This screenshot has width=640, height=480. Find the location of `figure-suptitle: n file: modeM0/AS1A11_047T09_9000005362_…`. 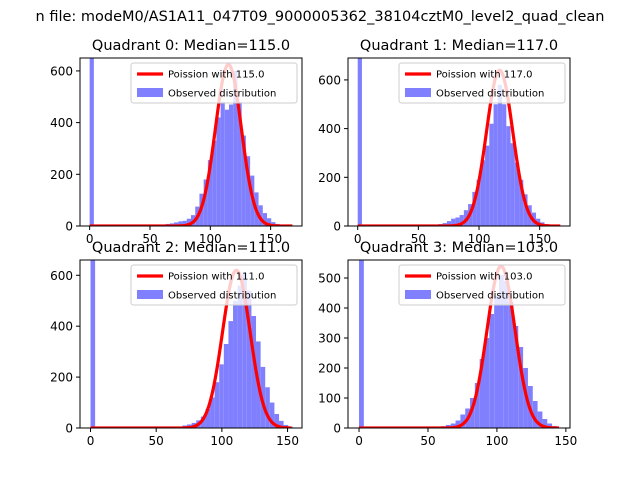

figure-suptitle: n file: modeM0/AS1A11_047T09_9000005362_… is located at coordinates (320, 17).